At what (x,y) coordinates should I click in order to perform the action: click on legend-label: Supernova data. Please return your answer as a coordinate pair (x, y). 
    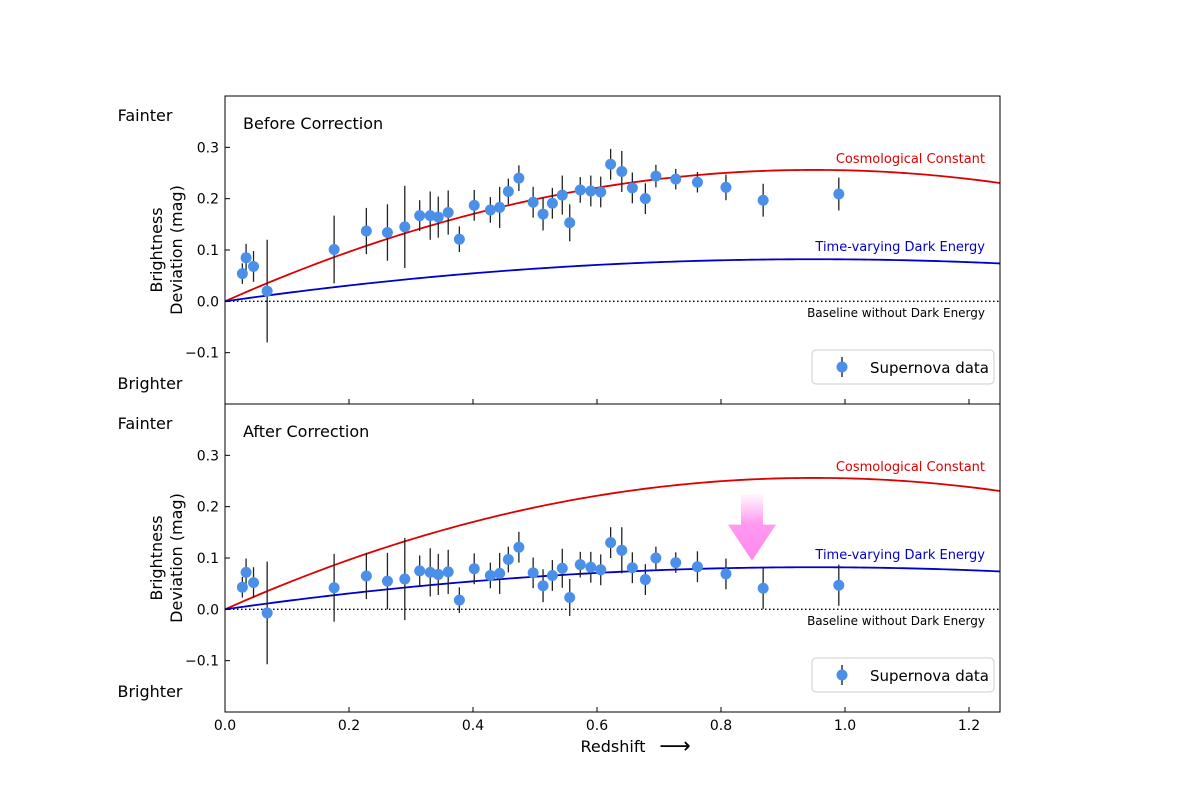
    Looking at the image, I should click on (929, 676).